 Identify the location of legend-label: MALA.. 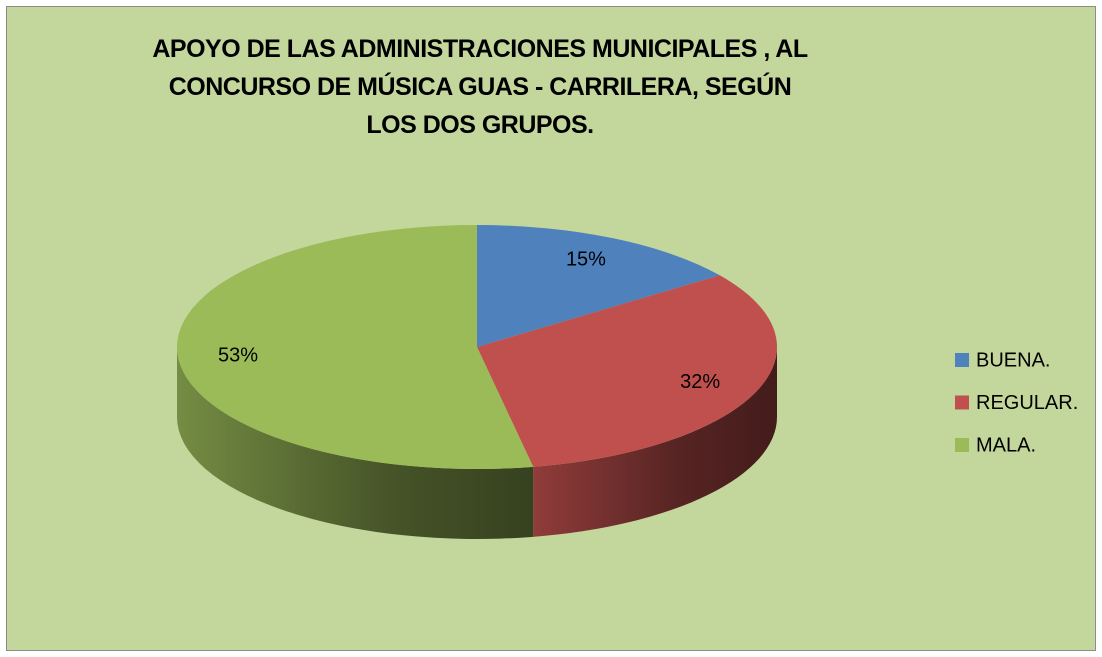
(1006, 445).